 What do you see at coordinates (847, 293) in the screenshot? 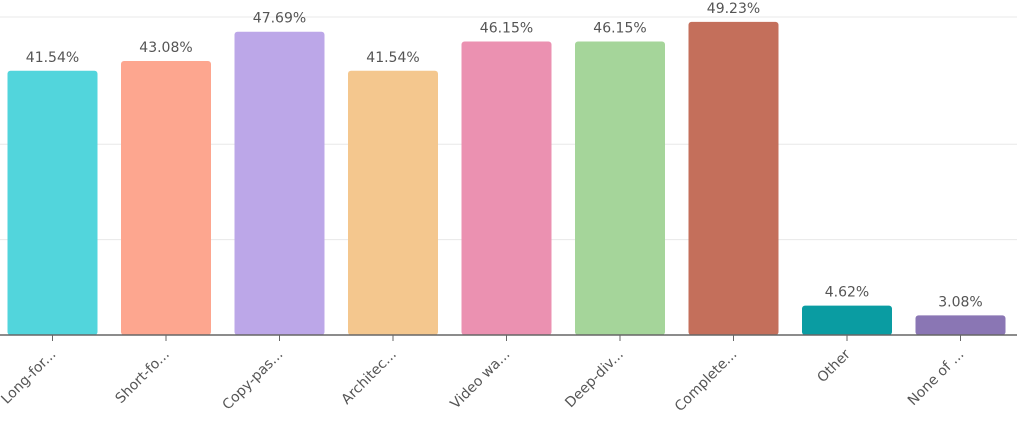
I see `value-label: 4.62%` at bounding box center [847, 293].